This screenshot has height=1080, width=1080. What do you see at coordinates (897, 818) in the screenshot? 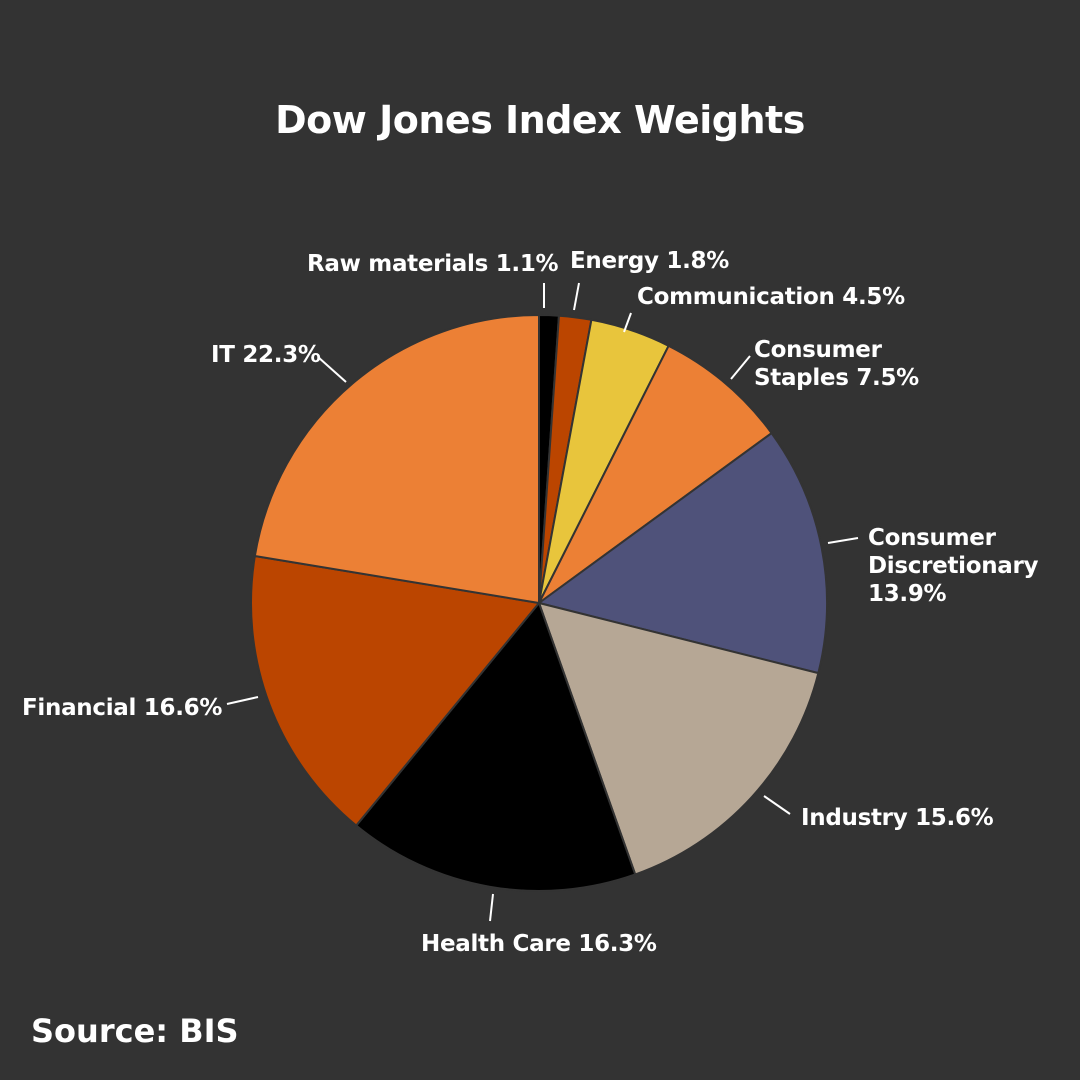
I see `label-industry: Industry 15.6%` at bounding box center [897, 818].